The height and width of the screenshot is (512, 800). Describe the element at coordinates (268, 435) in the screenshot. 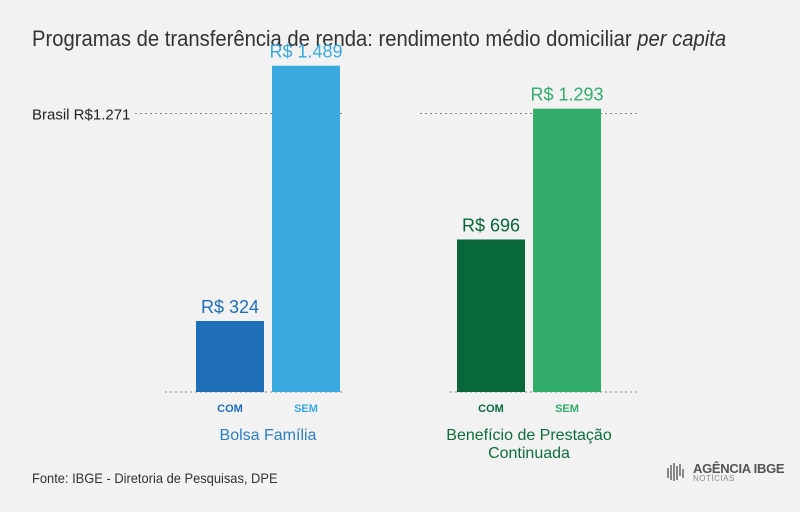

I see `group-label: Bolsa Família` at that location.